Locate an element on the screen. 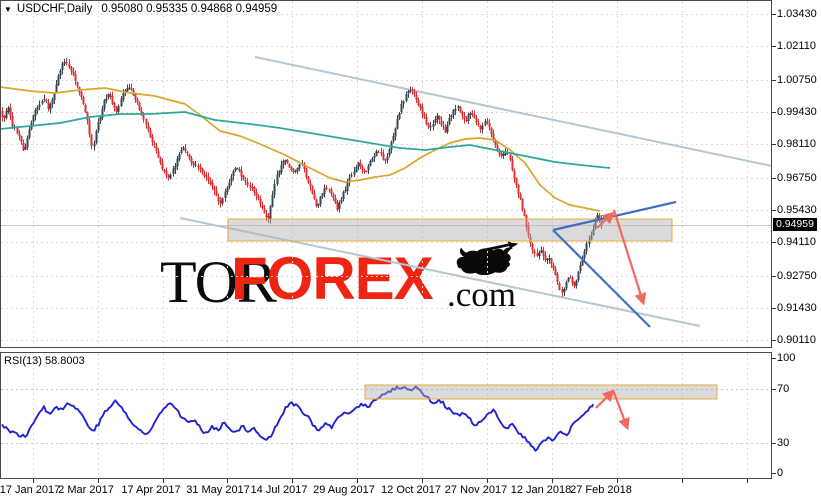 Image resolution: width=821 pixels, height=504 pixels. time-axis-label: 12 Jan 2018 is located at coordinates (541, 490).